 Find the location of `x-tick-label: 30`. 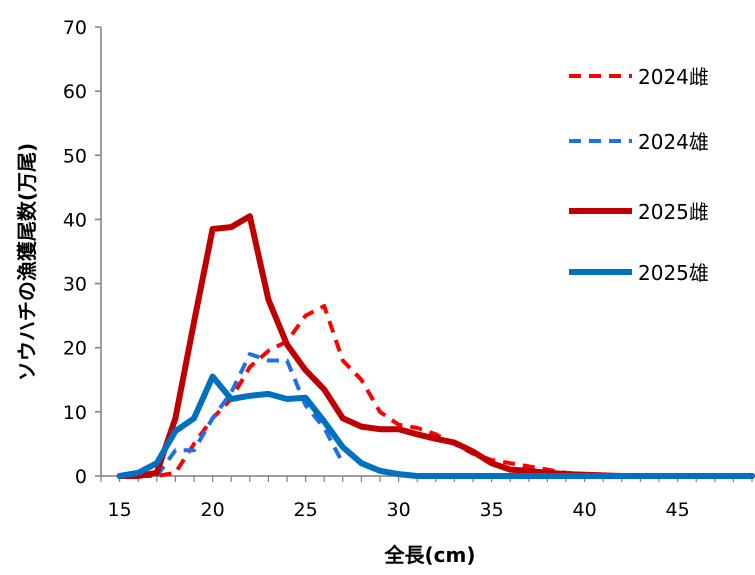

x-tick-label: 30 is located at coordinates (399, 510).